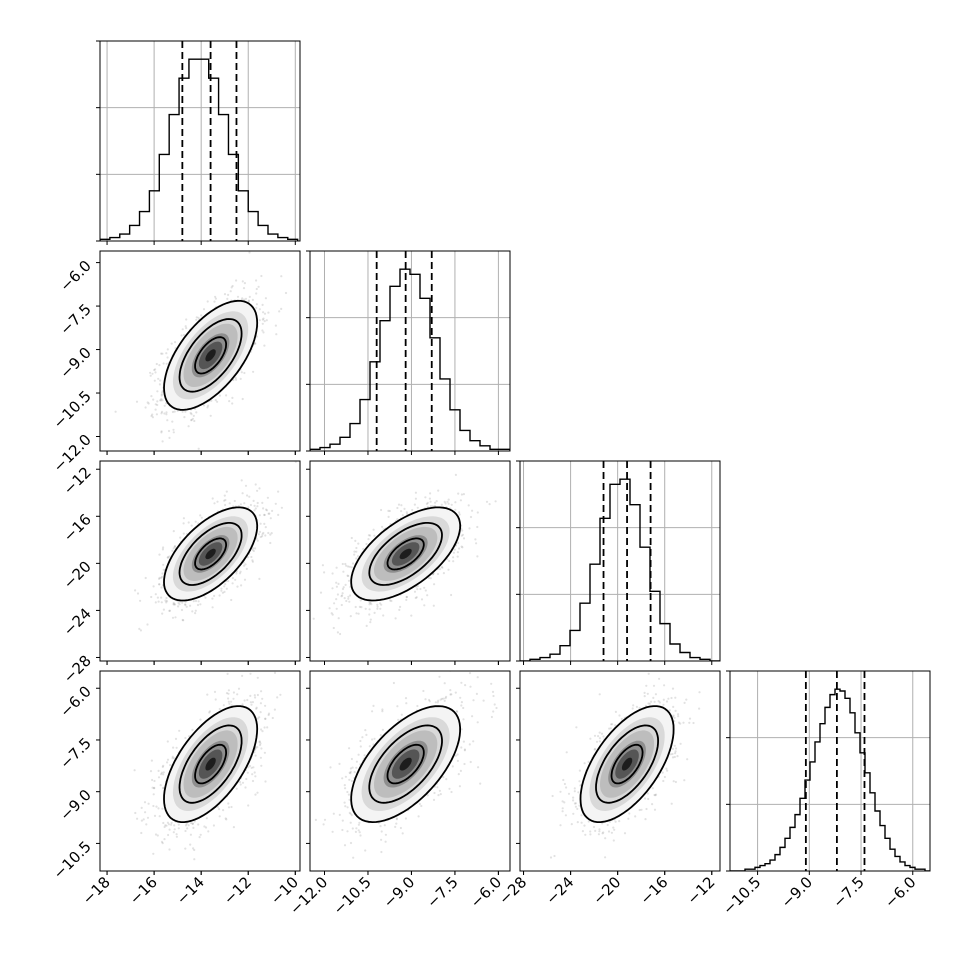 The image size is (970, 970). Describe the element at coordinates (620, 569) in the screenshot. I see `histogram-step` at that location.